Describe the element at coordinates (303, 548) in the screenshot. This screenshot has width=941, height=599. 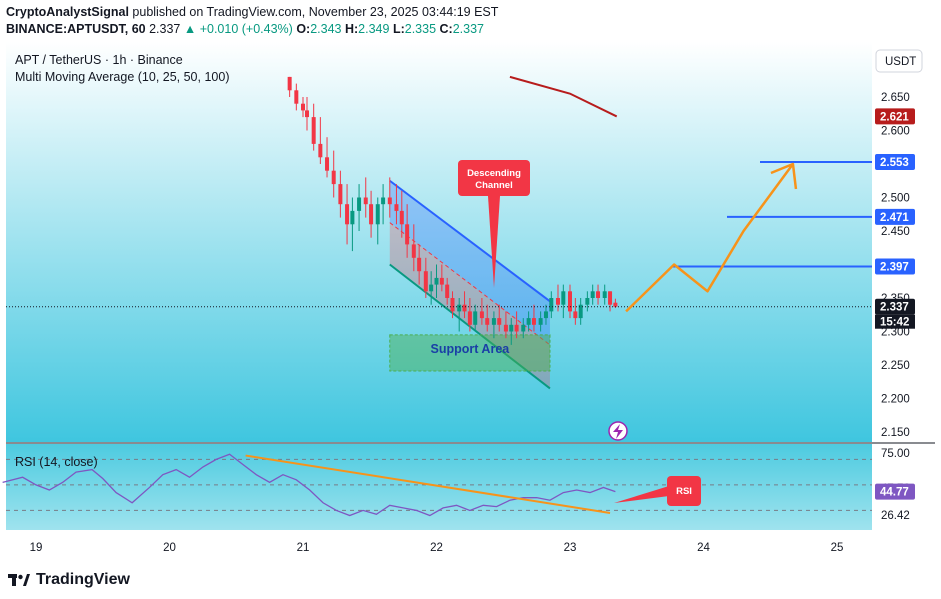
I see `time-tick-label: 21` at that location.